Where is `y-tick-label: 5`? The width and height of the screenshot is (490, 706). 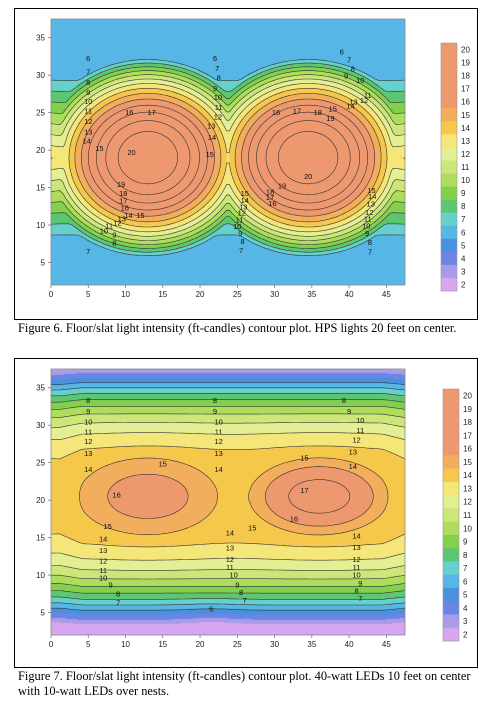
y-tick-label: 5 is located at coordinates (43, 613).